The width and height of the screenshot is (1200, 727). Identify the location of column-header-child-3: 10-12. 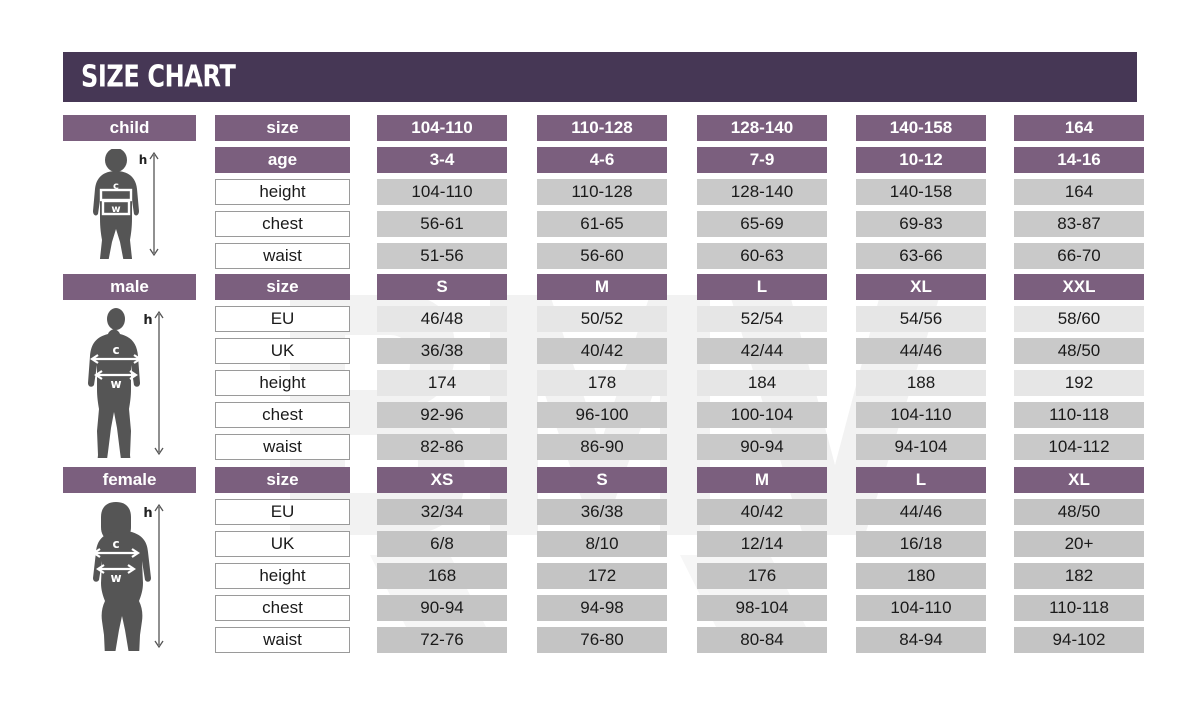
(921, 160).